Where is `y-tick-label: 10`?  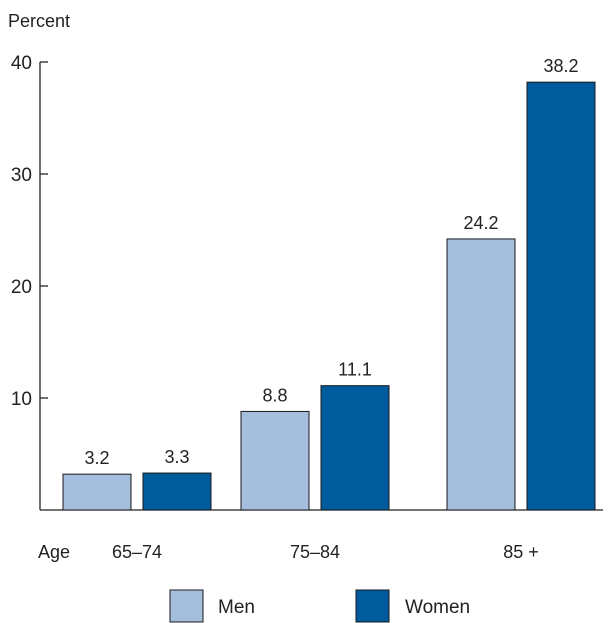 y-tick-label: 10 is located at coordinates (21, 399).